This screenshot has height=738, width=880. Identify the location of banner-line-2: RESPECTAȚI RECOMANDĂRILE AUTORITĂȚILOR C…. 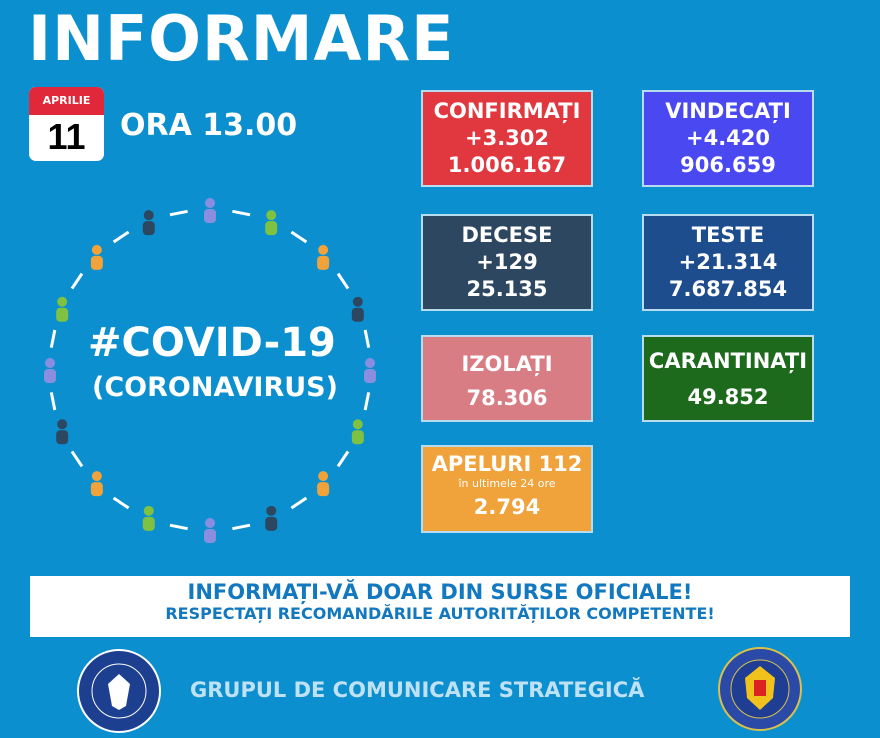
(440, 613).